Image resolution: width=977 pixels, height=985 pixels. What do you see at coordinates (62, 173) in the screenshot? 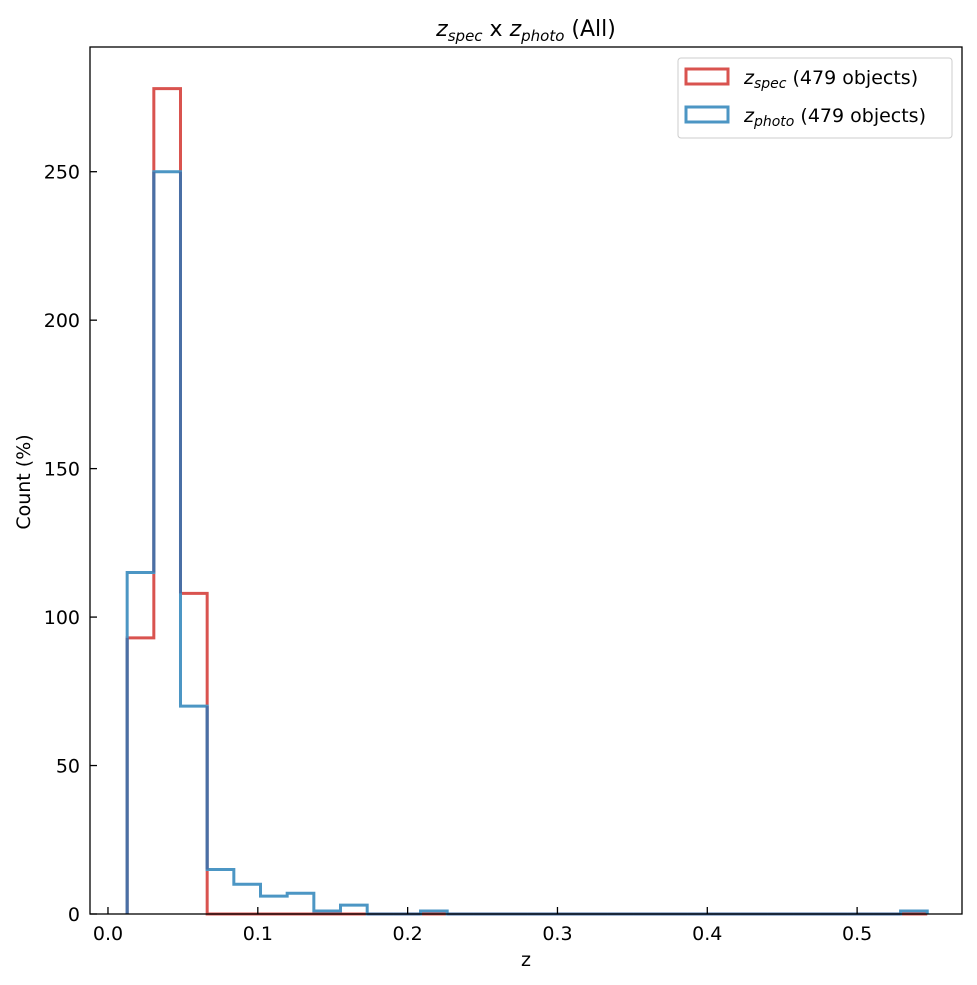
I see `y-tick-label: 250` at bounding box center [62, 173].